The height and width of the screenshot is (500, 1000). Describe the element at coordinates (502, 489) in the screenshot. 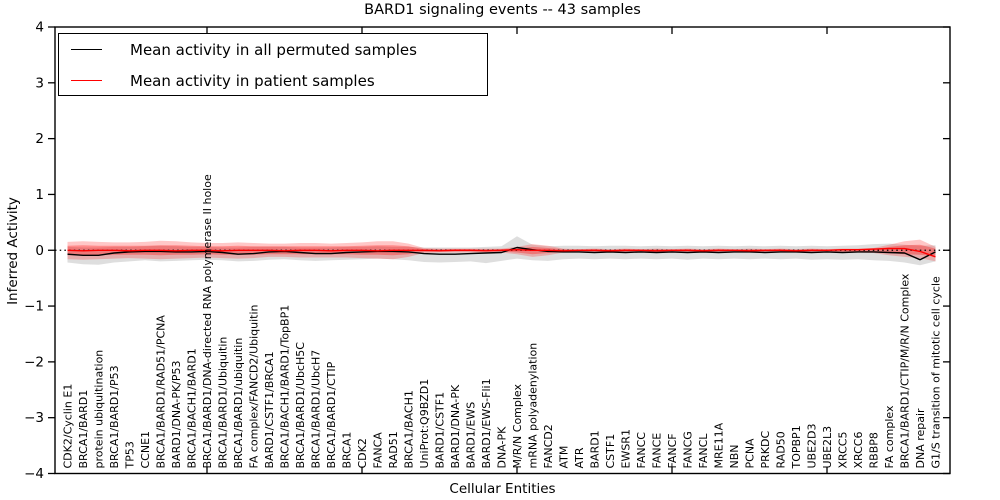

I see `x-axis-label: Cellular Entities` at that location.